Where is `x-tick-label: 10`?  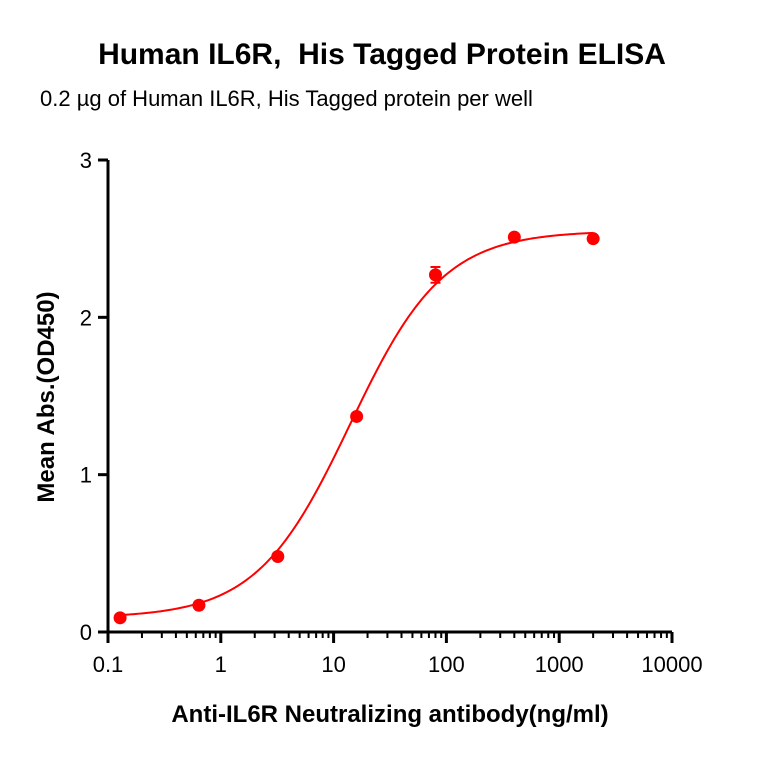
x-tick-label: 10 is located at coordinates (333, 664).